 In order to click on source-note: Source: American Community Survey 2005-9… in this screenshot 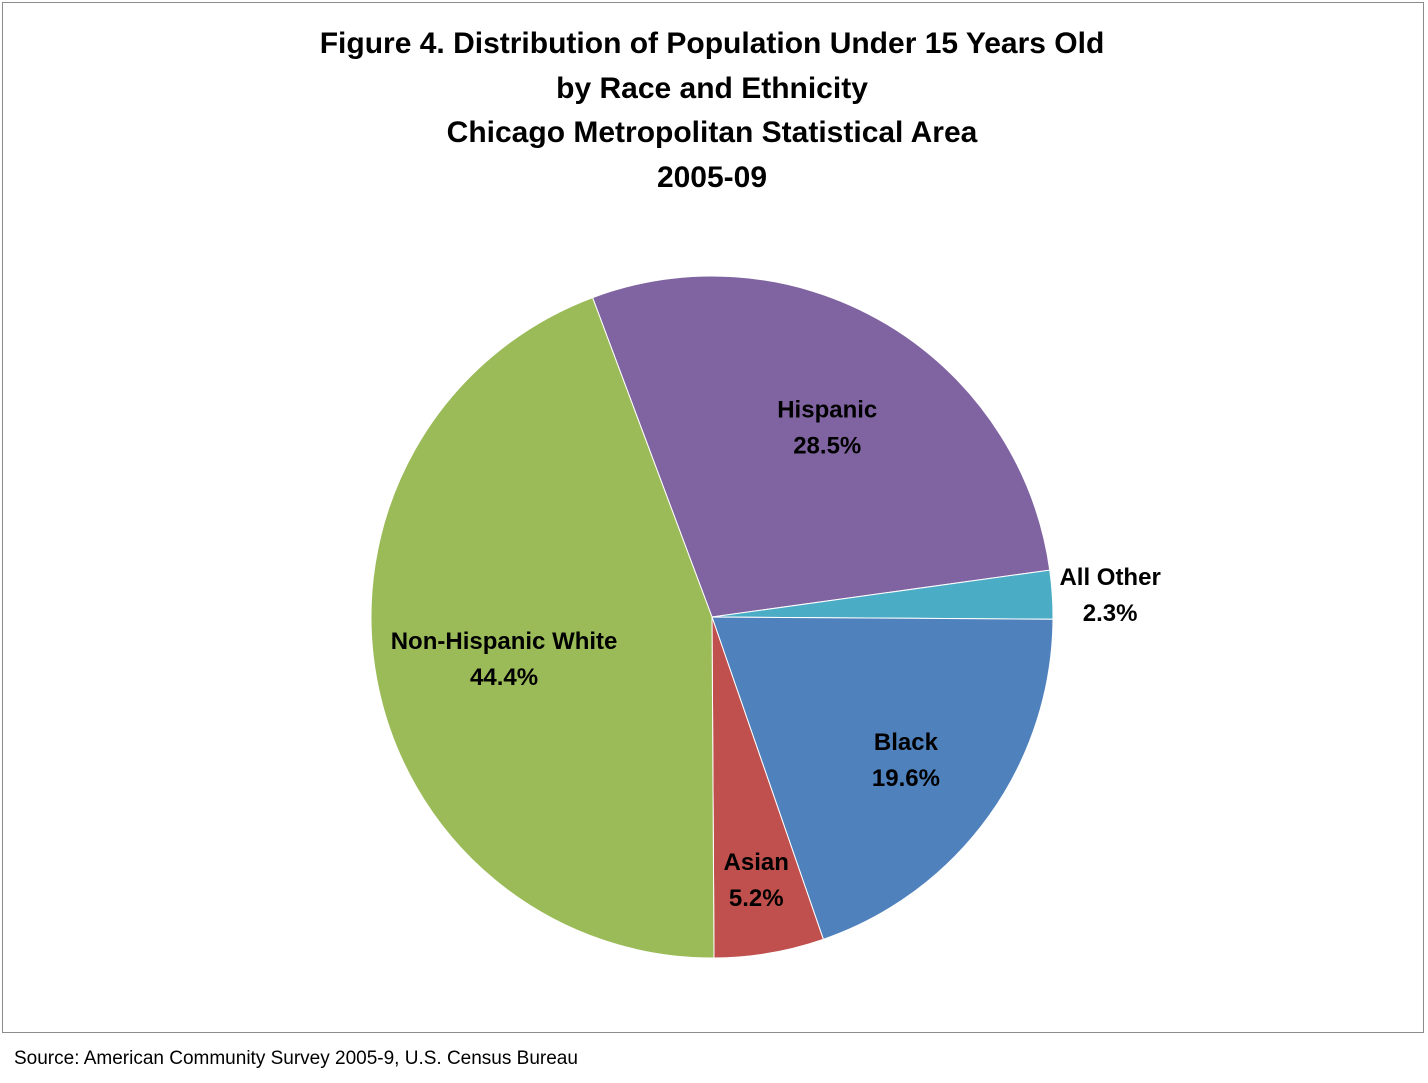, I will do `click(296, 1058)`.